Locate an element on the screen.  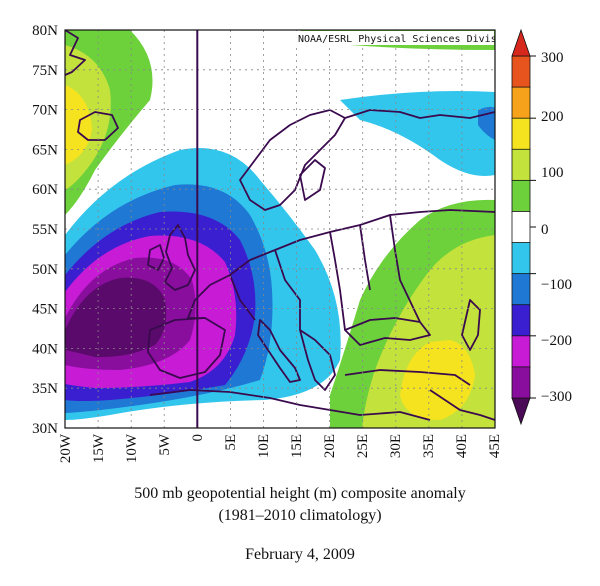
lon-label: 40E is located at coordinates (462, 446).